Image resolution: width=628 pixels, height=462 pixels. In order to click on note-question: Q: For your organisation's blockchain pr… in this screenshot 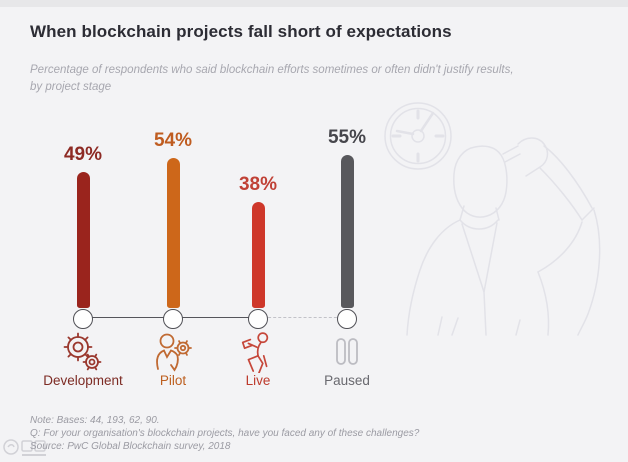, I will do `click(225, 433)`.